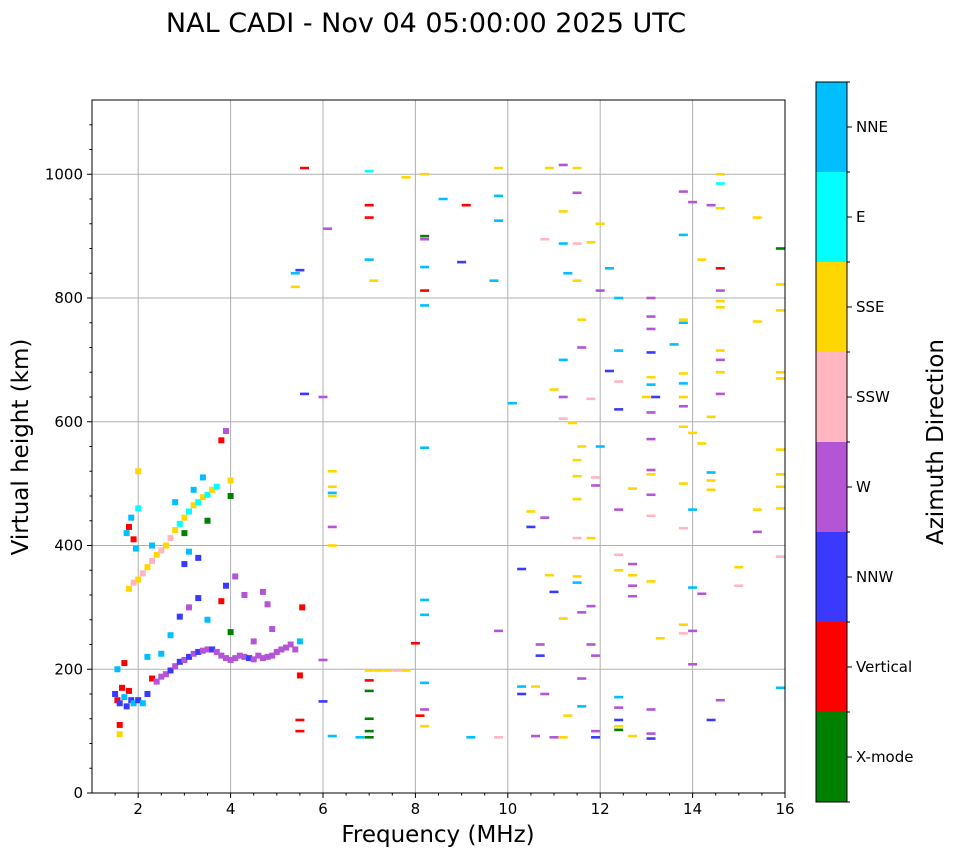 The height and width of the screenshot is (857, 958). I want to click on colorbar-frame, so click(831, 442).